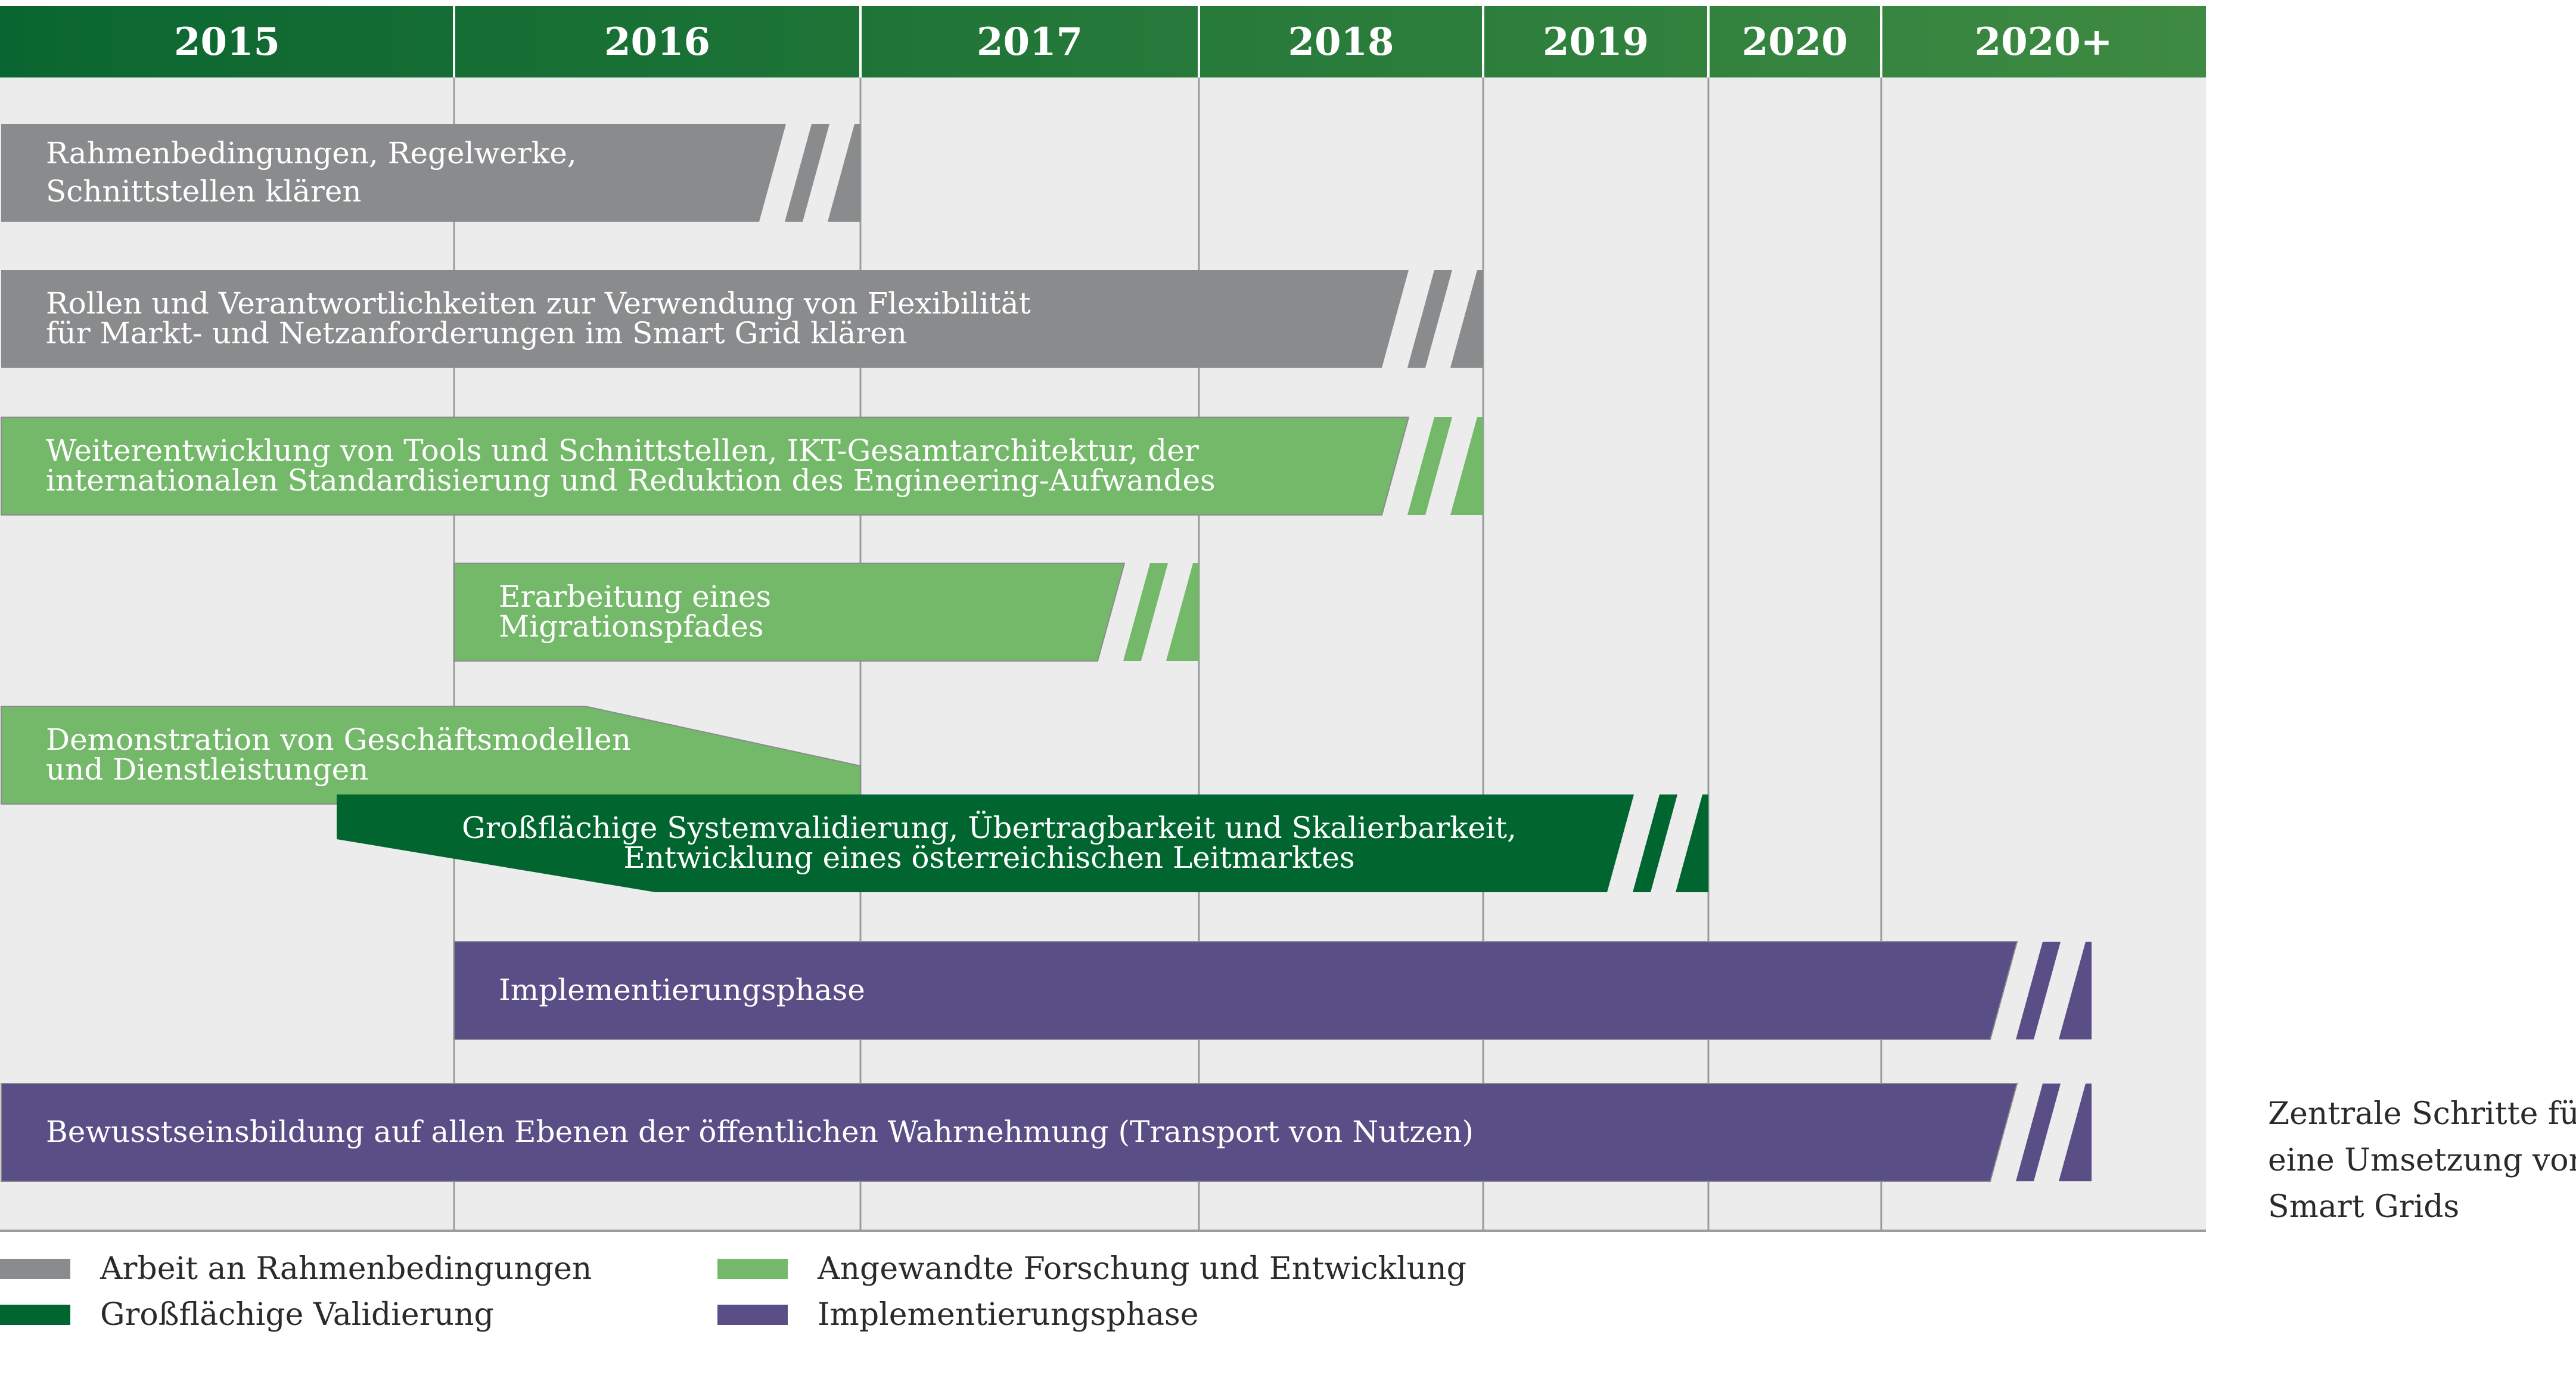 The image size is (2576, 1375). I want to click on year-label: 2017, so click(1030, 42).